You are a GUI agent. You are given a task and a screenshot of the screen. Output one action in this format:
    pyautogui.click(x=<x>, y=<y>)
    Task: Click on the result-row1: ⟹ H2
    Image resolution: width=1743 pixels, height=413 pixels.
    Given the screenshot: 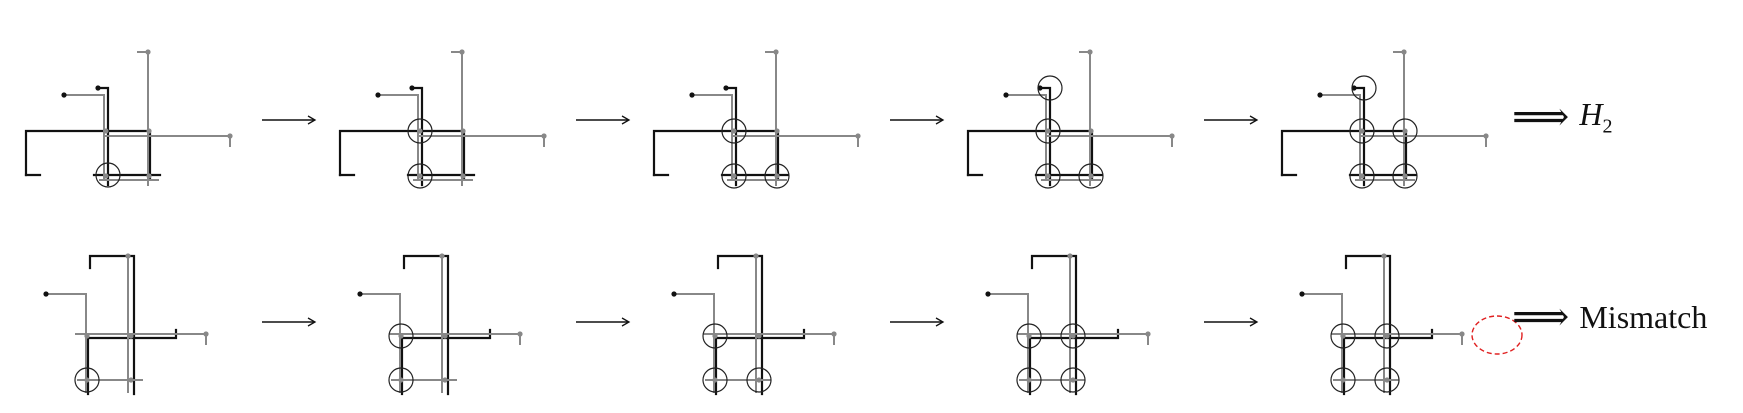 What is the action you would take?
    pyautogui.click(x=1562, y=117)
    